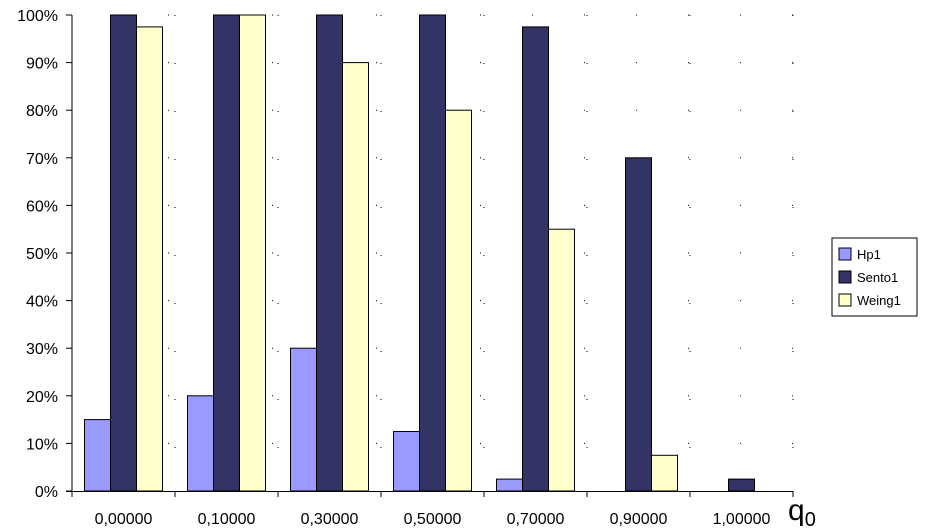 This screenshot has width=927, height=530. Describe the element at coordinates (330, 519) in the screenshot. I see `x-tick-label: 0,30000` at that location.